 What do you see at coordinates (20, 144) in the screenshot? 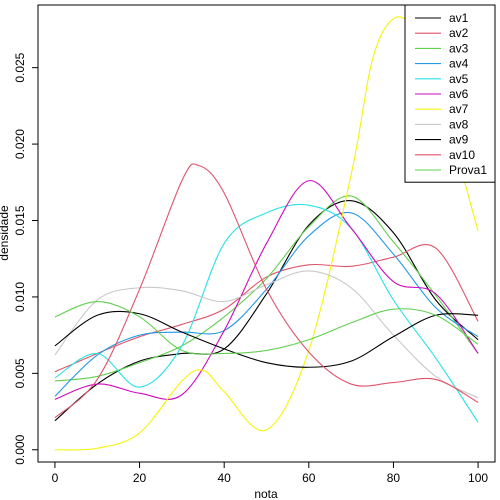
I see `y-tick-label: 0.020` at bounding box center [20, 144].